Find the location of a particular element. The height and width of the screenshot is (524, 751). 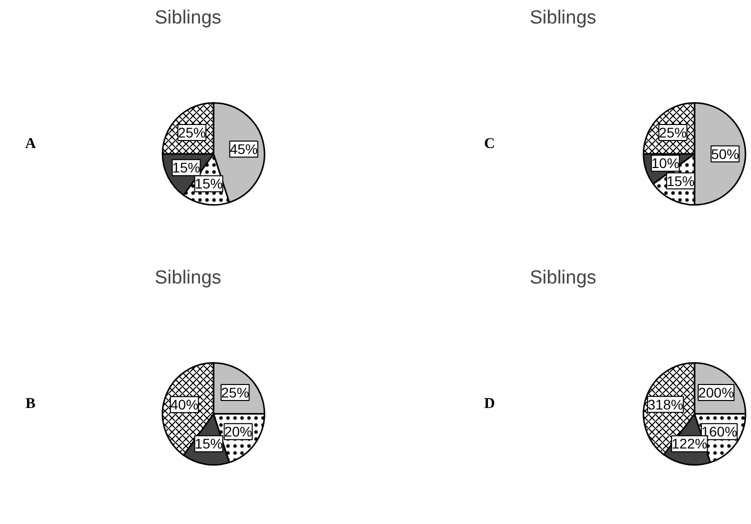

data-label: 20% is located at coordinates (238, 432).